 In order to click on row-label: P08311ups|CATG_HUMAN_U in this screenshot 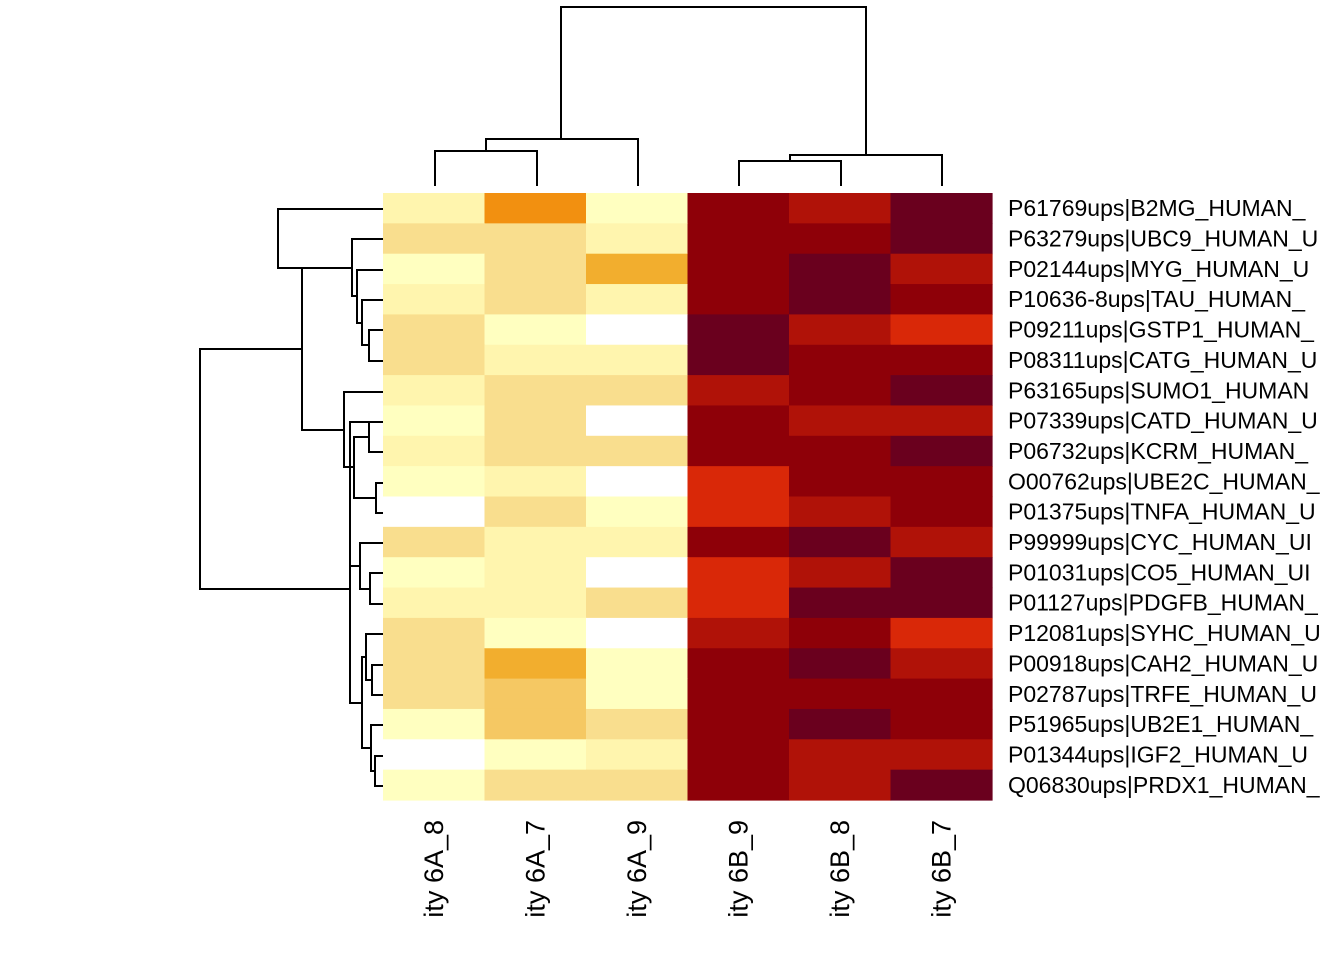, I will do `click(1162, 360)`.